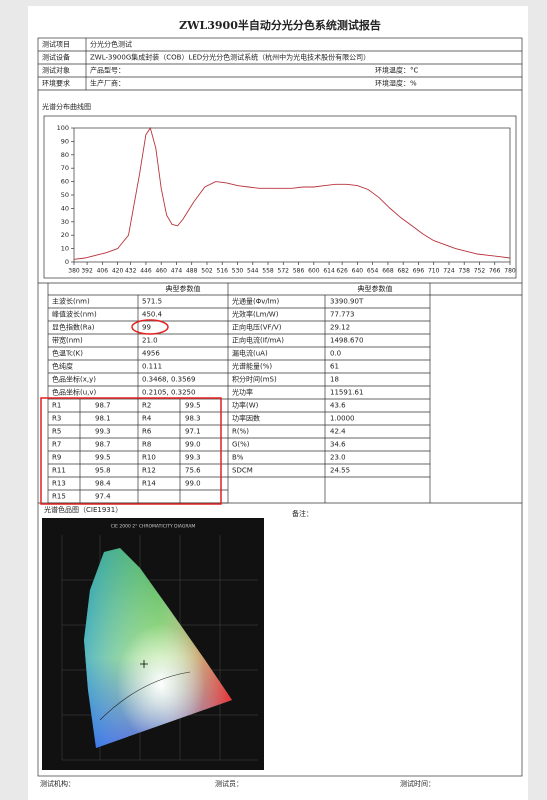  What do you see at coordinates (338, 445) in the screenshot?
I see `param-value: 34.6` at bounding box center [338, 445].